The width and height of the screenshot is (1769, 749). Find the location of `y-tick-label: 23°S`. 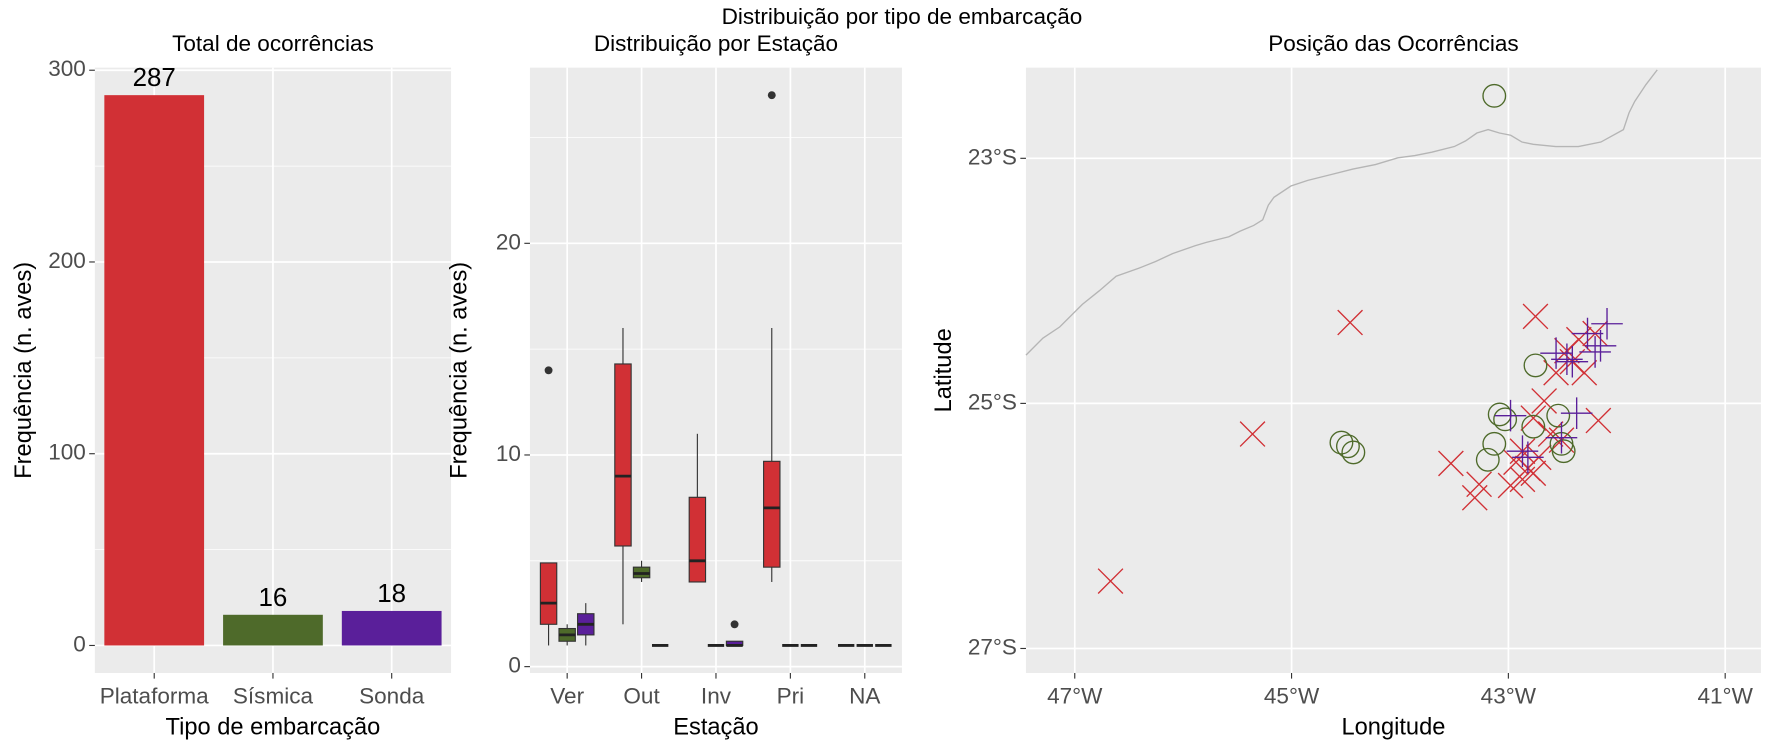

y-tick-label: 23°S is located at coordinates (992, 156).